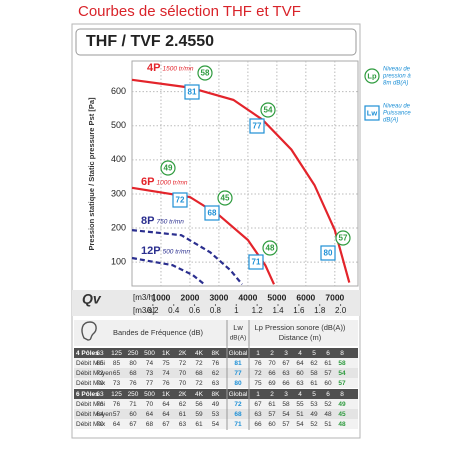  I want to click on lp-value: 54, so click(342, 373).